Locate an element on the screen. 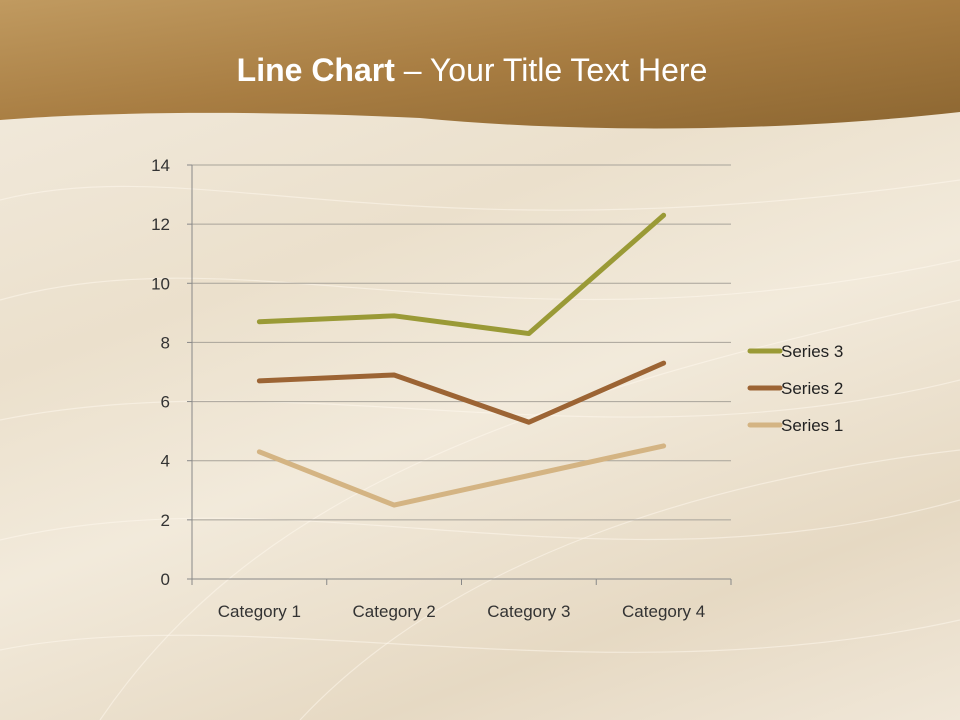 Image resolution: width=960 pixels, height=720 pixels. y-tick-label: 12 is located at coordinates (160, 224).